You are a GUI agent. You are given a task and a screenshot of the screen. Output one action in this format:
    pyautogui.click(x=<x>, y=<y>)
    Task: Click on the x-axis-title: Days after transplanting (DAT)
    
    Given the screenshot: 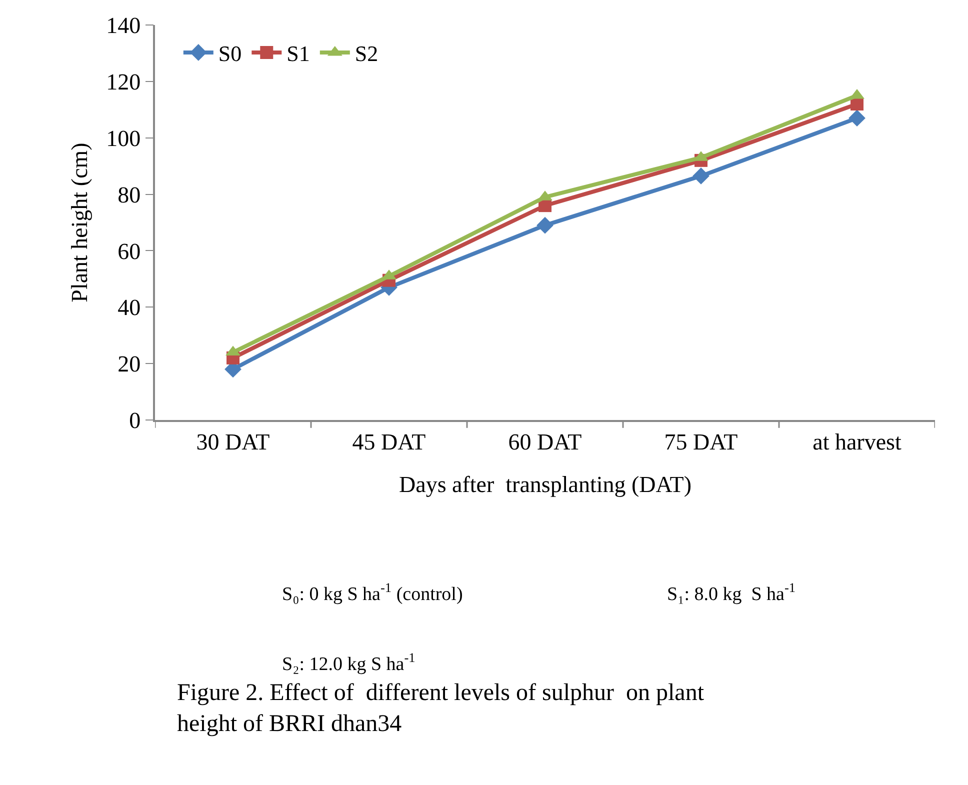 What is the action you would take?
    pyautogui.click(x=545, y=484)
    